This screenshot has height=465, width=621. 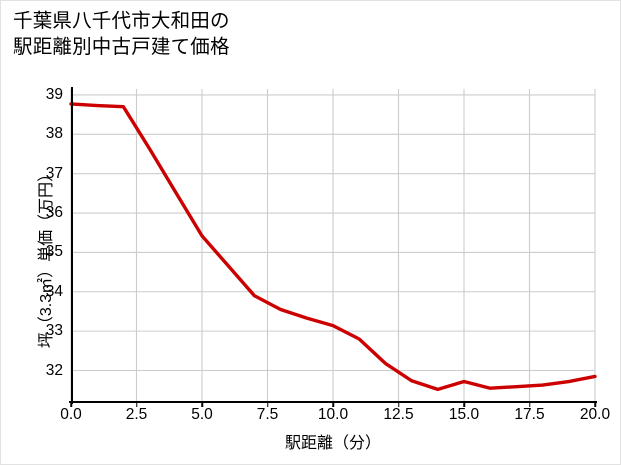 What do you see at coordinates (332, 443) in the screenshot?
I see `x-axis-title: 駅距離（分）` at bounding box center [332, 443].